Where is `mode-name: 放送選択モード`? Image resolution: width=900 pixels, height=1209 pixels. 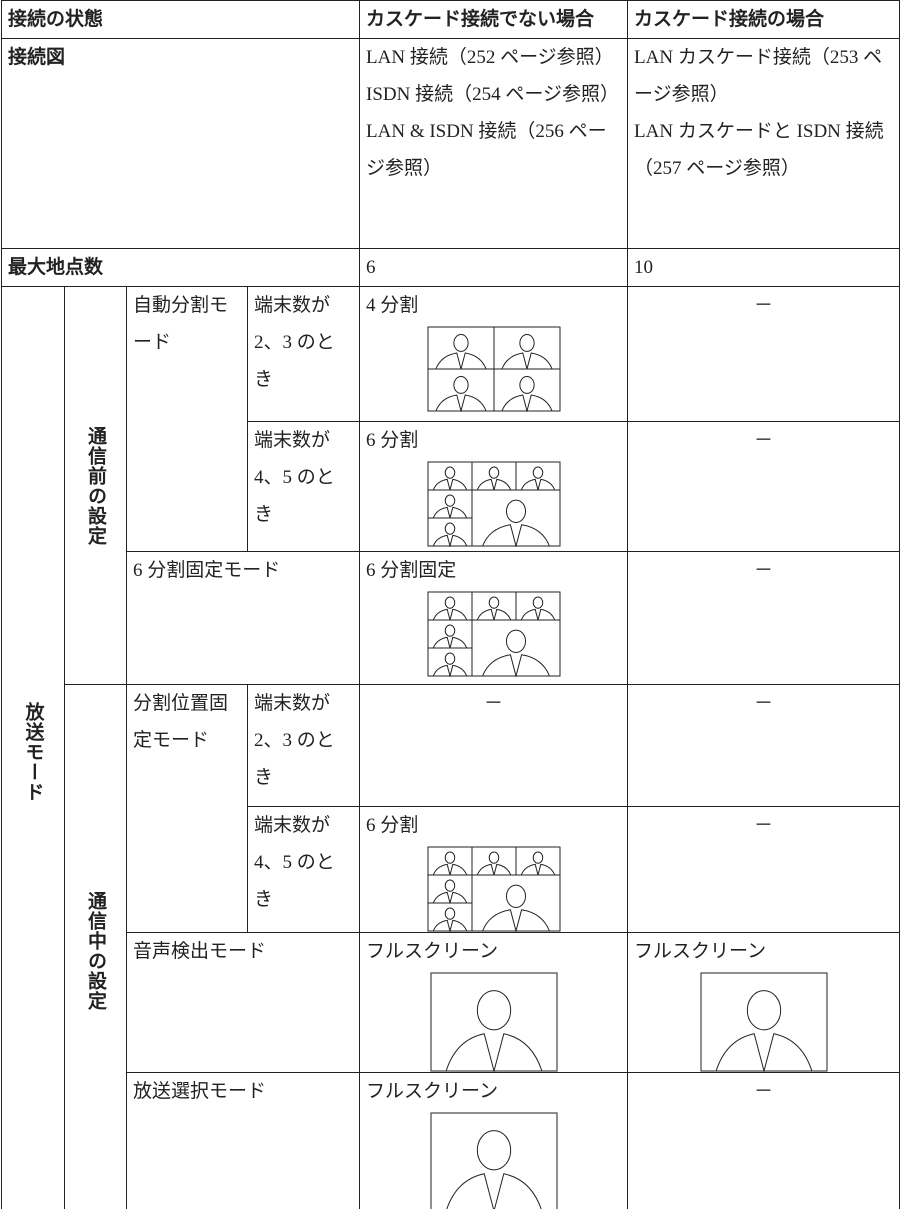
mode-name: 放送選択モード is located at coordinates (243, 1140).